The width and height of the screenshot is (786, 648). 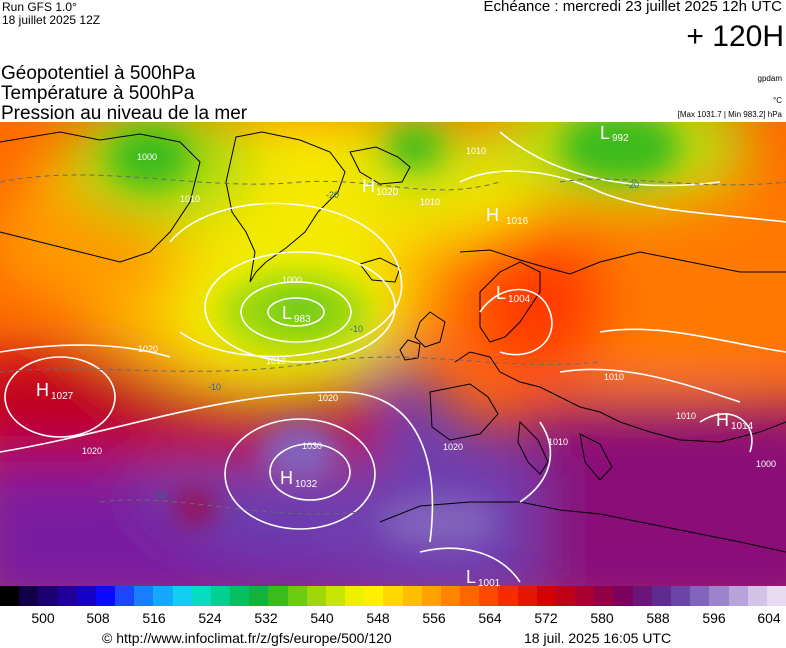 I want to click on pressure-center-value: 1032, so click(x=306, y=484).